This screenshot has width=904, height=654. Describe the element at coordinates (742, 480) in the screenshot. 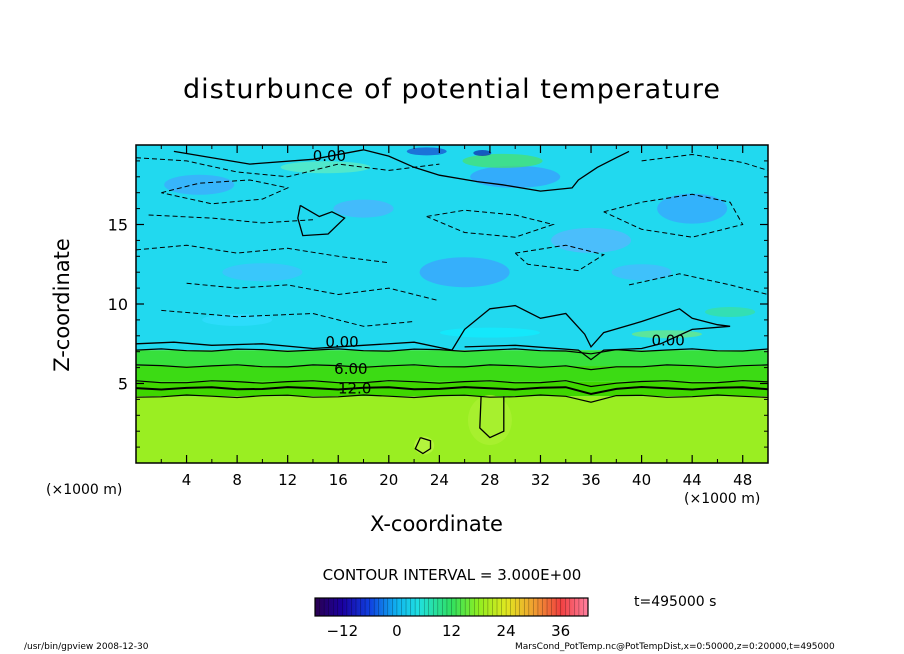

I see `x-tick-label: 48` at that location.